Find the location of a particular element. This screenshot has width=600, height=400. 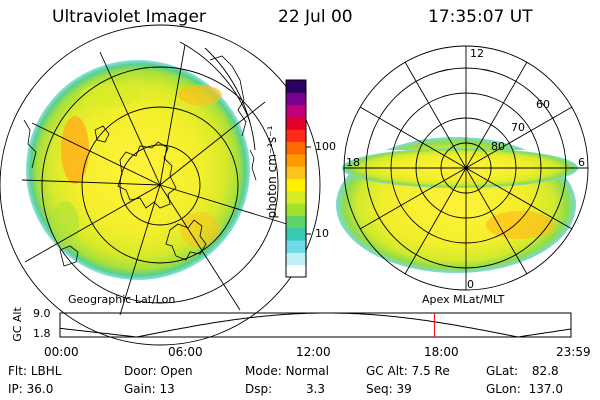

status-gain: Gain: 13 is located at coordinates (149, 389).